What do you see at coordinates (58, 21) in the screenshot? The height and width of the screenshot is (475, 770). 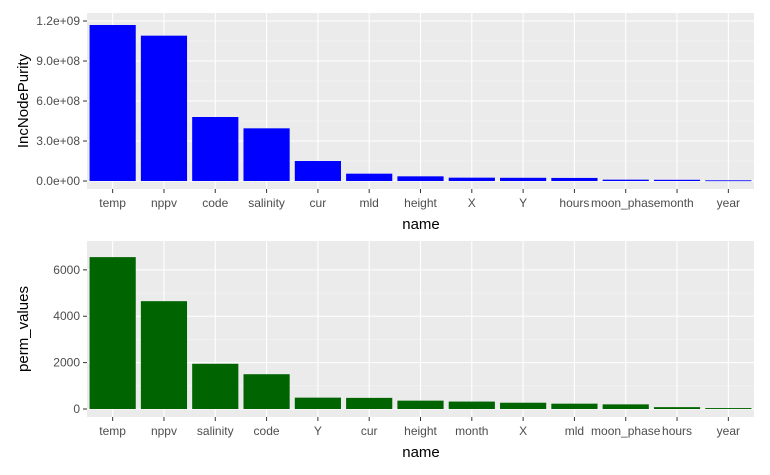 I see `y-tick-label: 1.2e+09` at bounding box center [58, 21].